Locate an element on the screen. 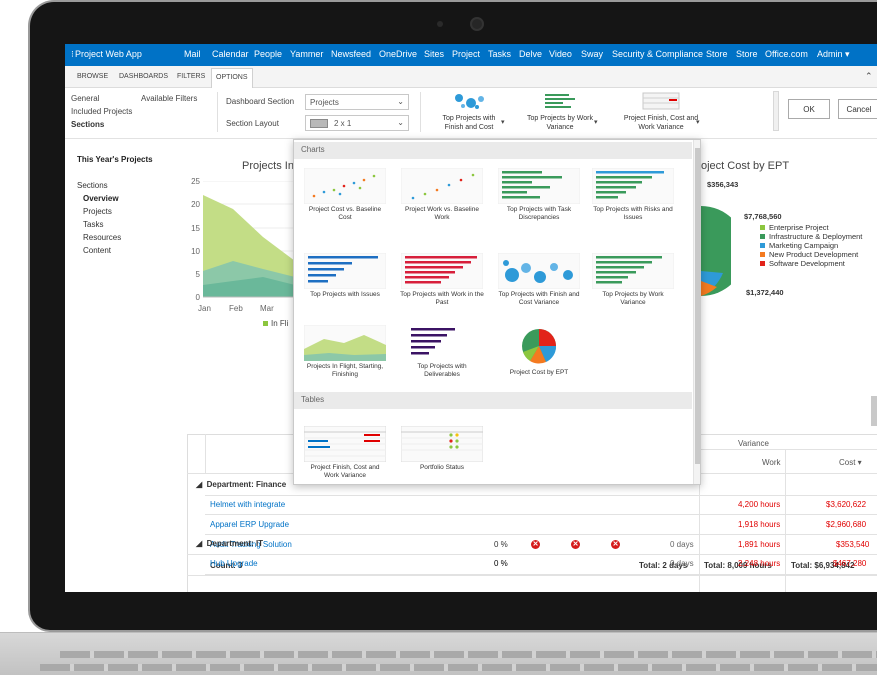  gallery-caption: Project Work vs. Baseline Work is located at coordinates (442, 213).